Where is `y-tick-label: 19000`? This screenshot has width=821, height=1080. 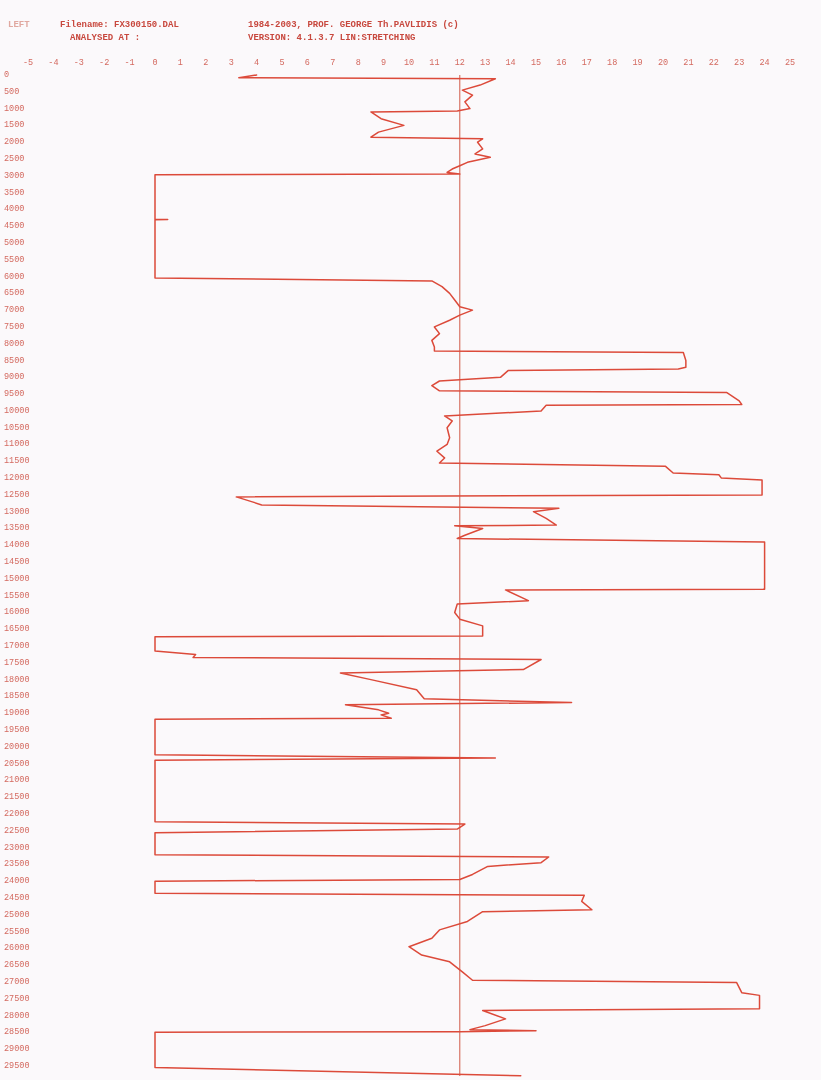 y-tick-label: 19000 is located at coordinates (17, 713).